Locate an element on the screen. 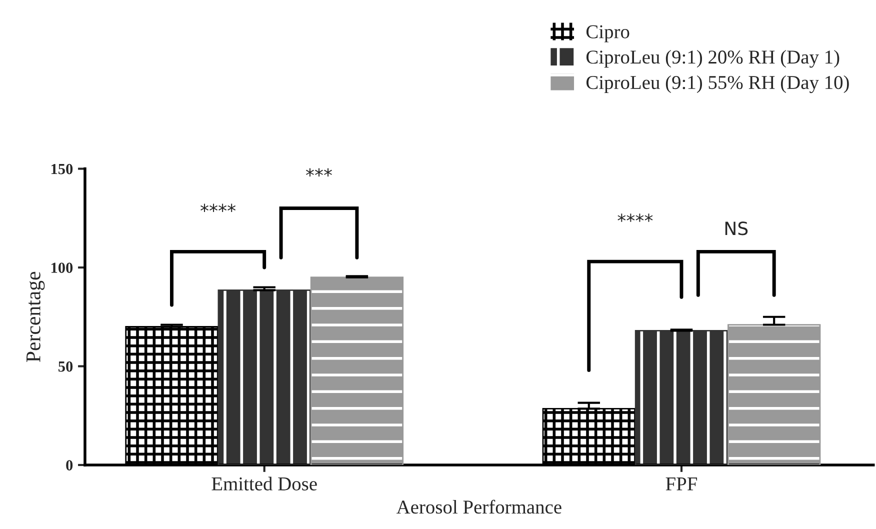 This screenshot has height=529, width=876. x-tick-label: FPF is located at coordinates (682, 484).